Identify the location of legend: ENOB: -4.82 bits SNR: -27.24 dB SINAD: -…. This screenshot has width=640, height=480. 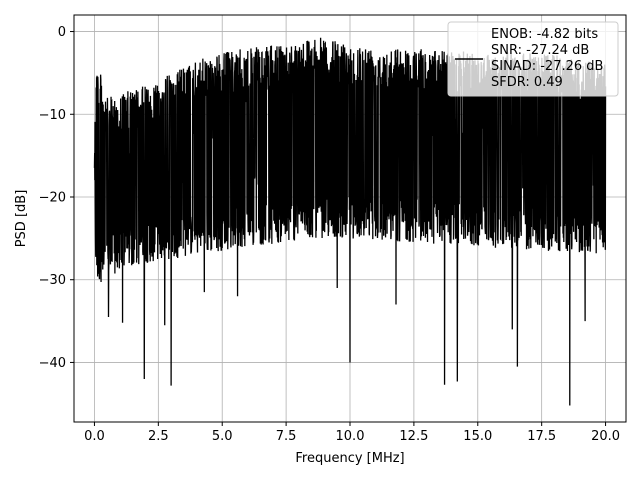
(533, 59).